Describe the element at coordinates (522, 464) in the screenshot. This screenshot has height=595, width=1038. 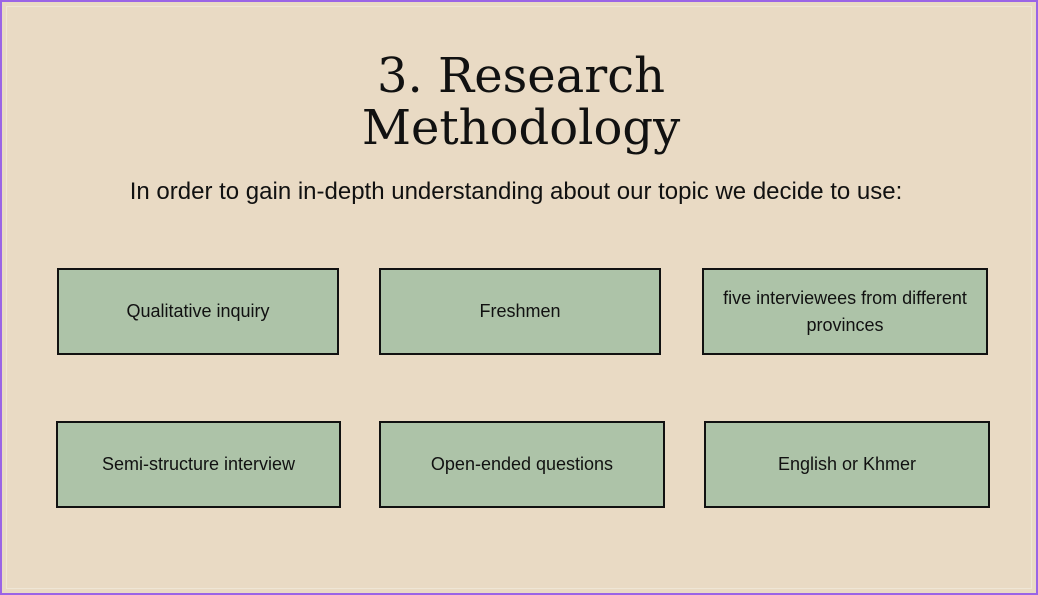
I see `method-box-open-ended-questions: Open-ended questions` at that location.